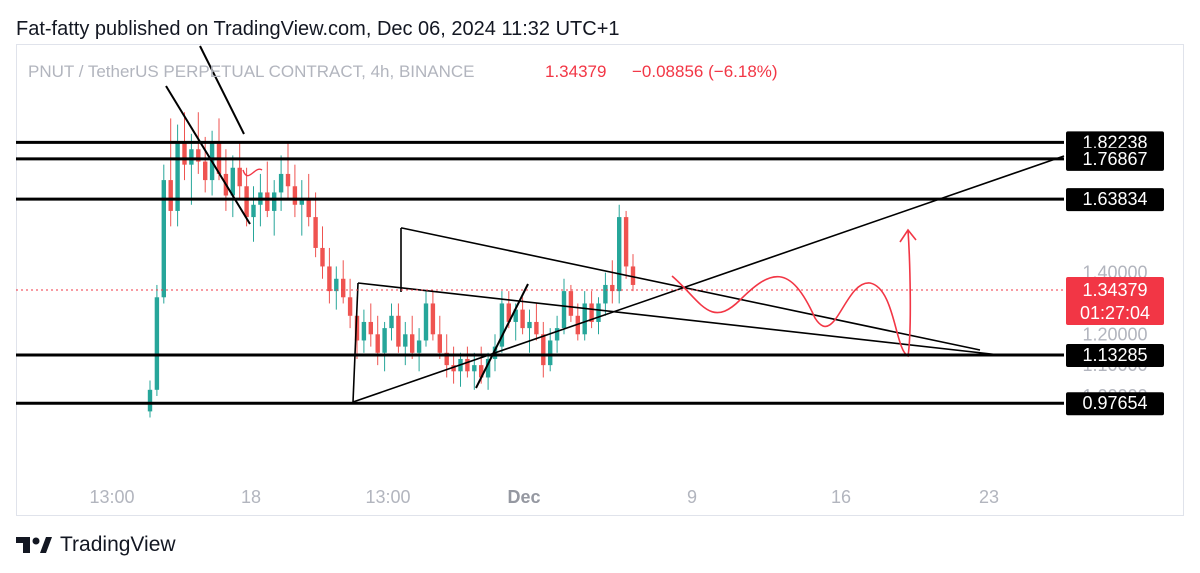  Describe the element at coordinates (841, 497) in the screenshot. I see `time-tick-label: 16` at that location.